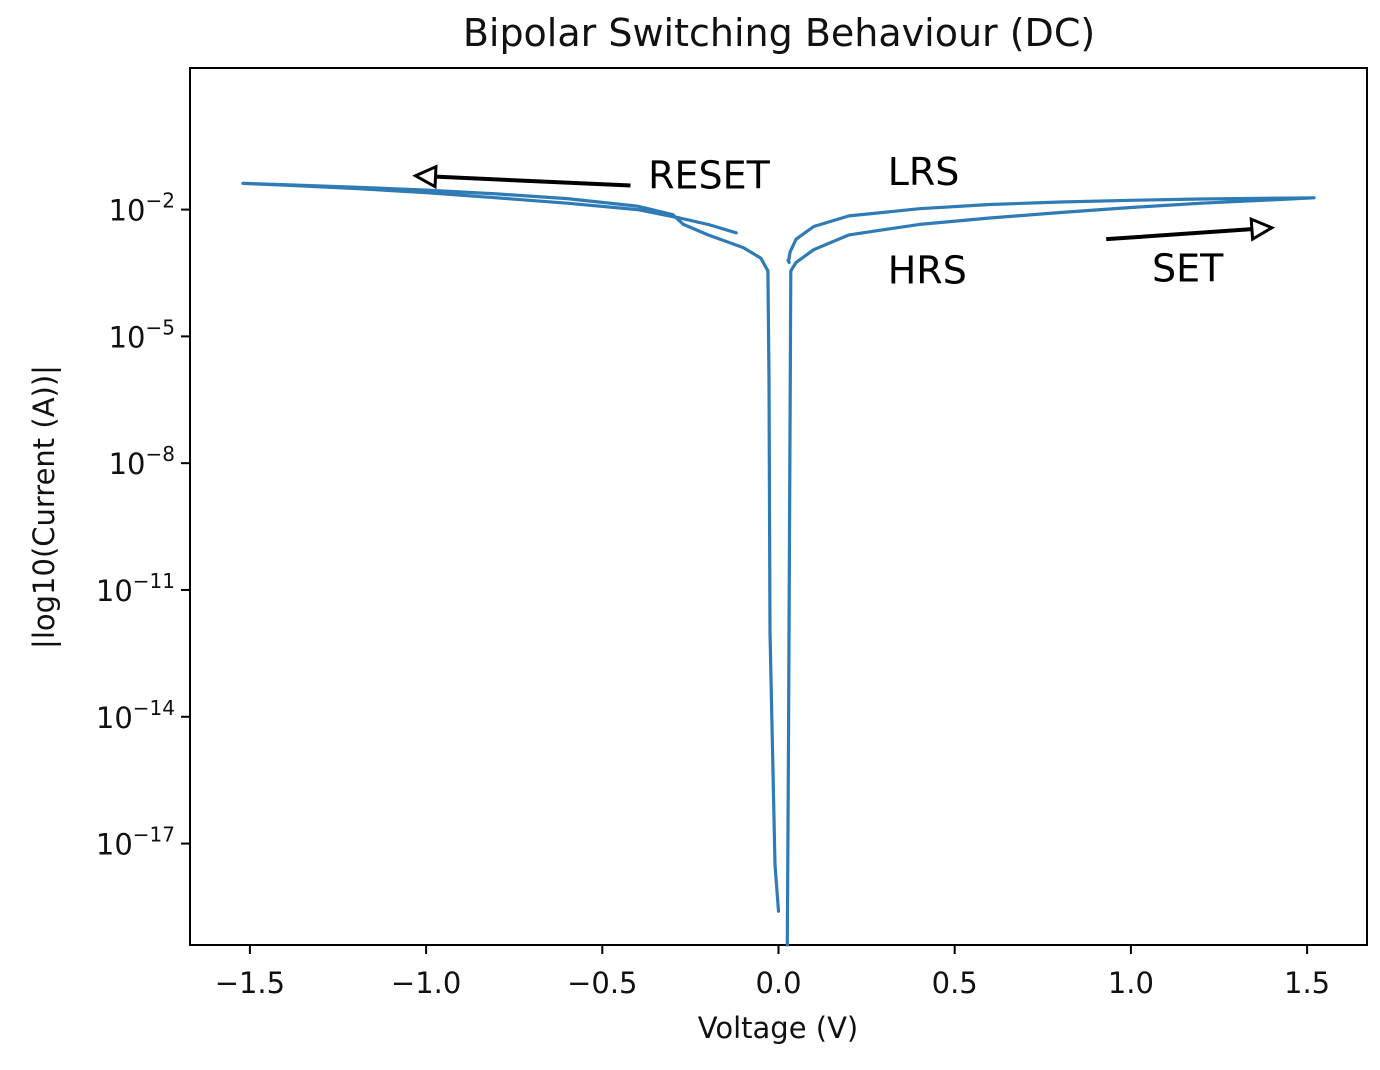  I want to click on x-tick-label: −0.5, so click(602, 983).